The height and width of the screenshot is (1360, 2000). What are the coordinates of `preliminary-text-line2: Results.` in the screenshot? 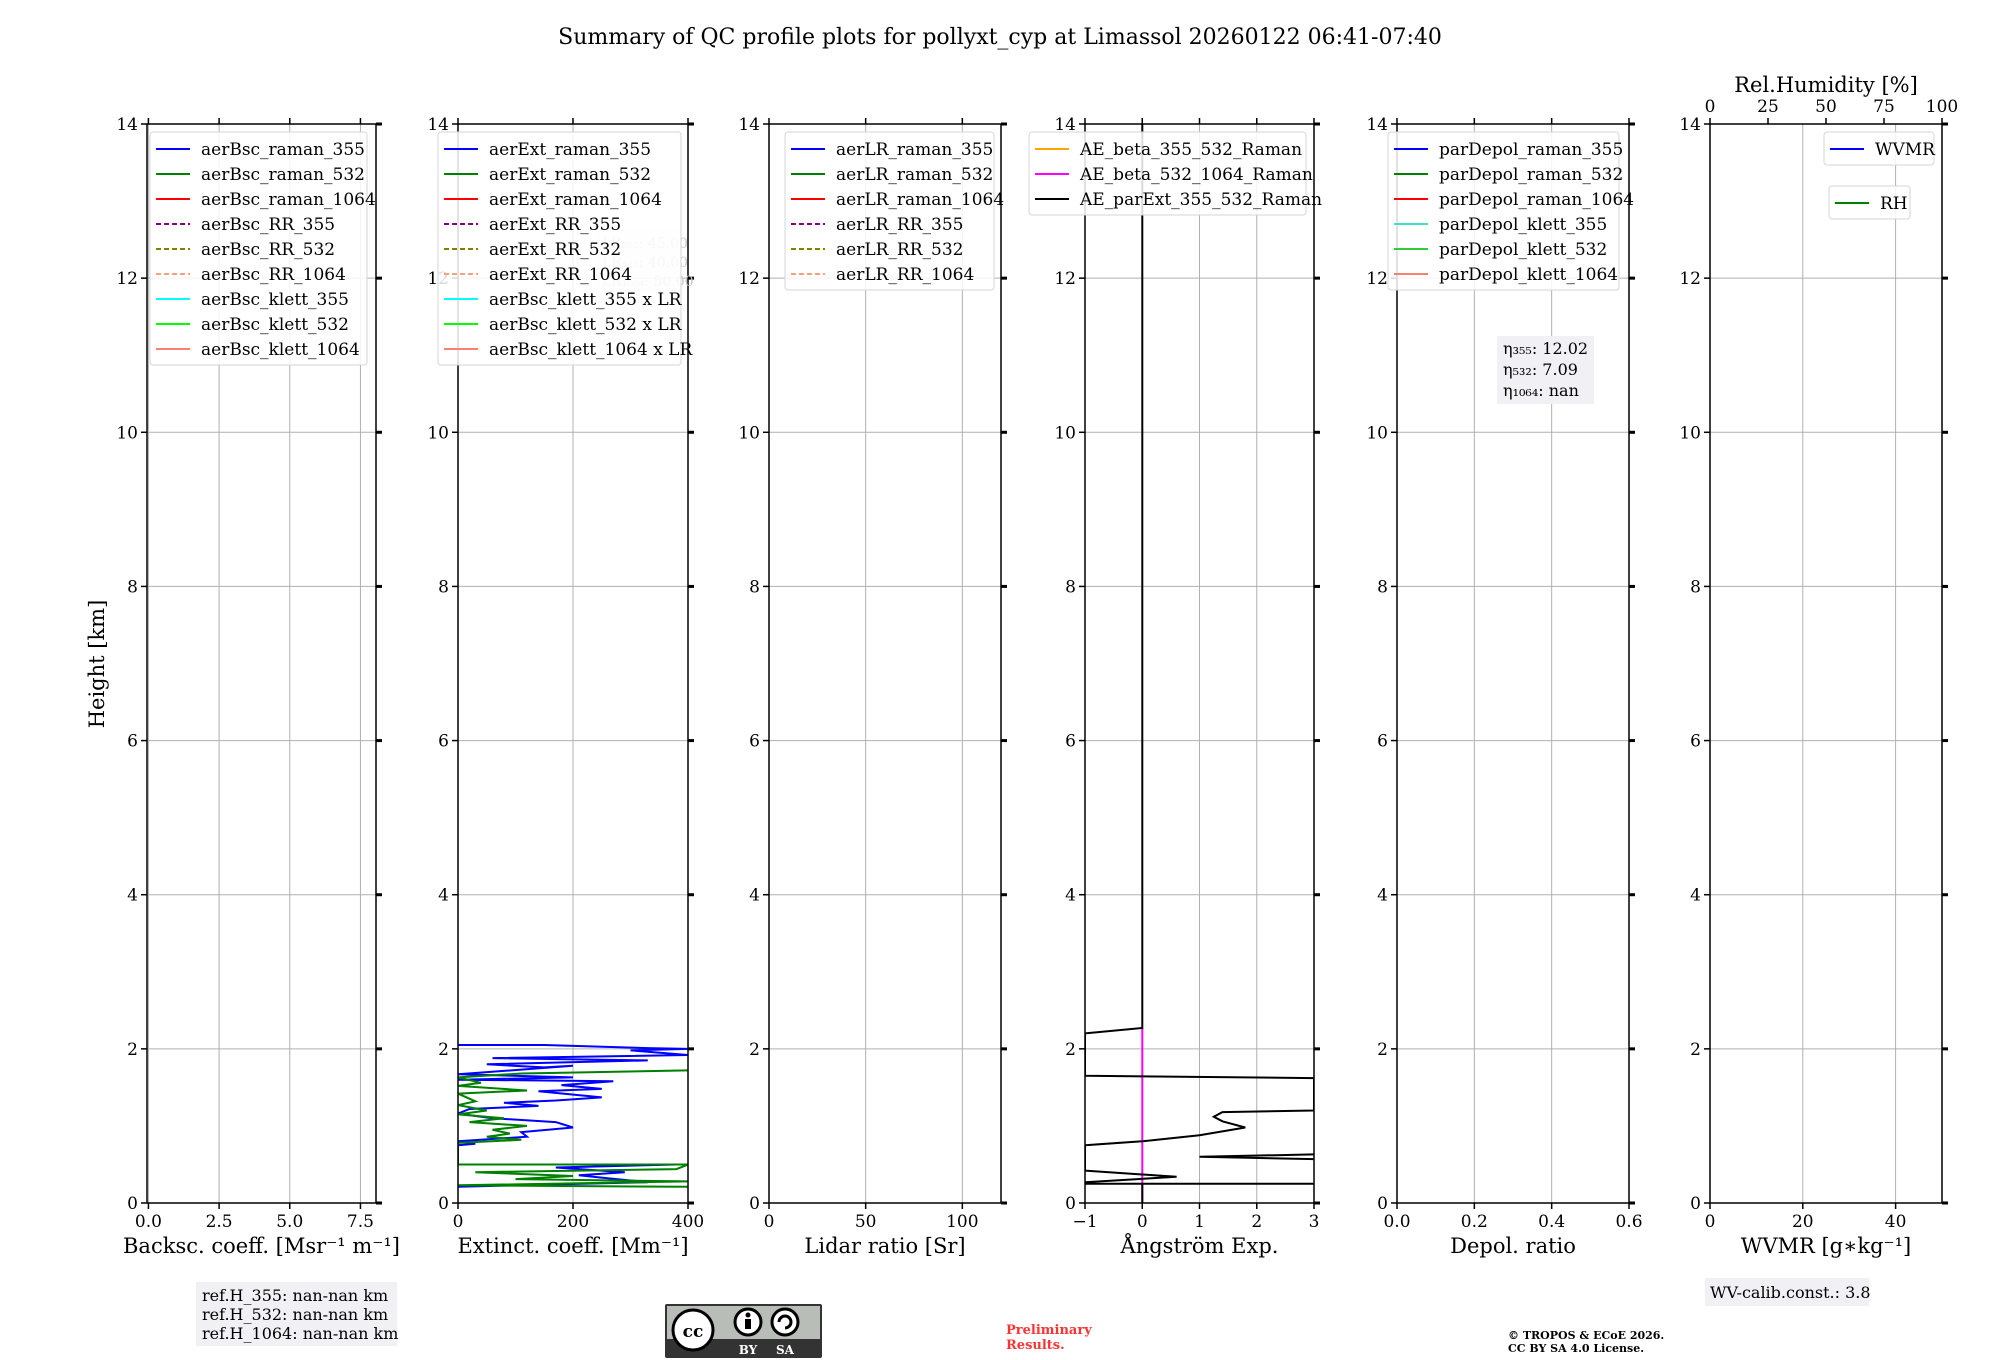 It's located at (1035, 1345).